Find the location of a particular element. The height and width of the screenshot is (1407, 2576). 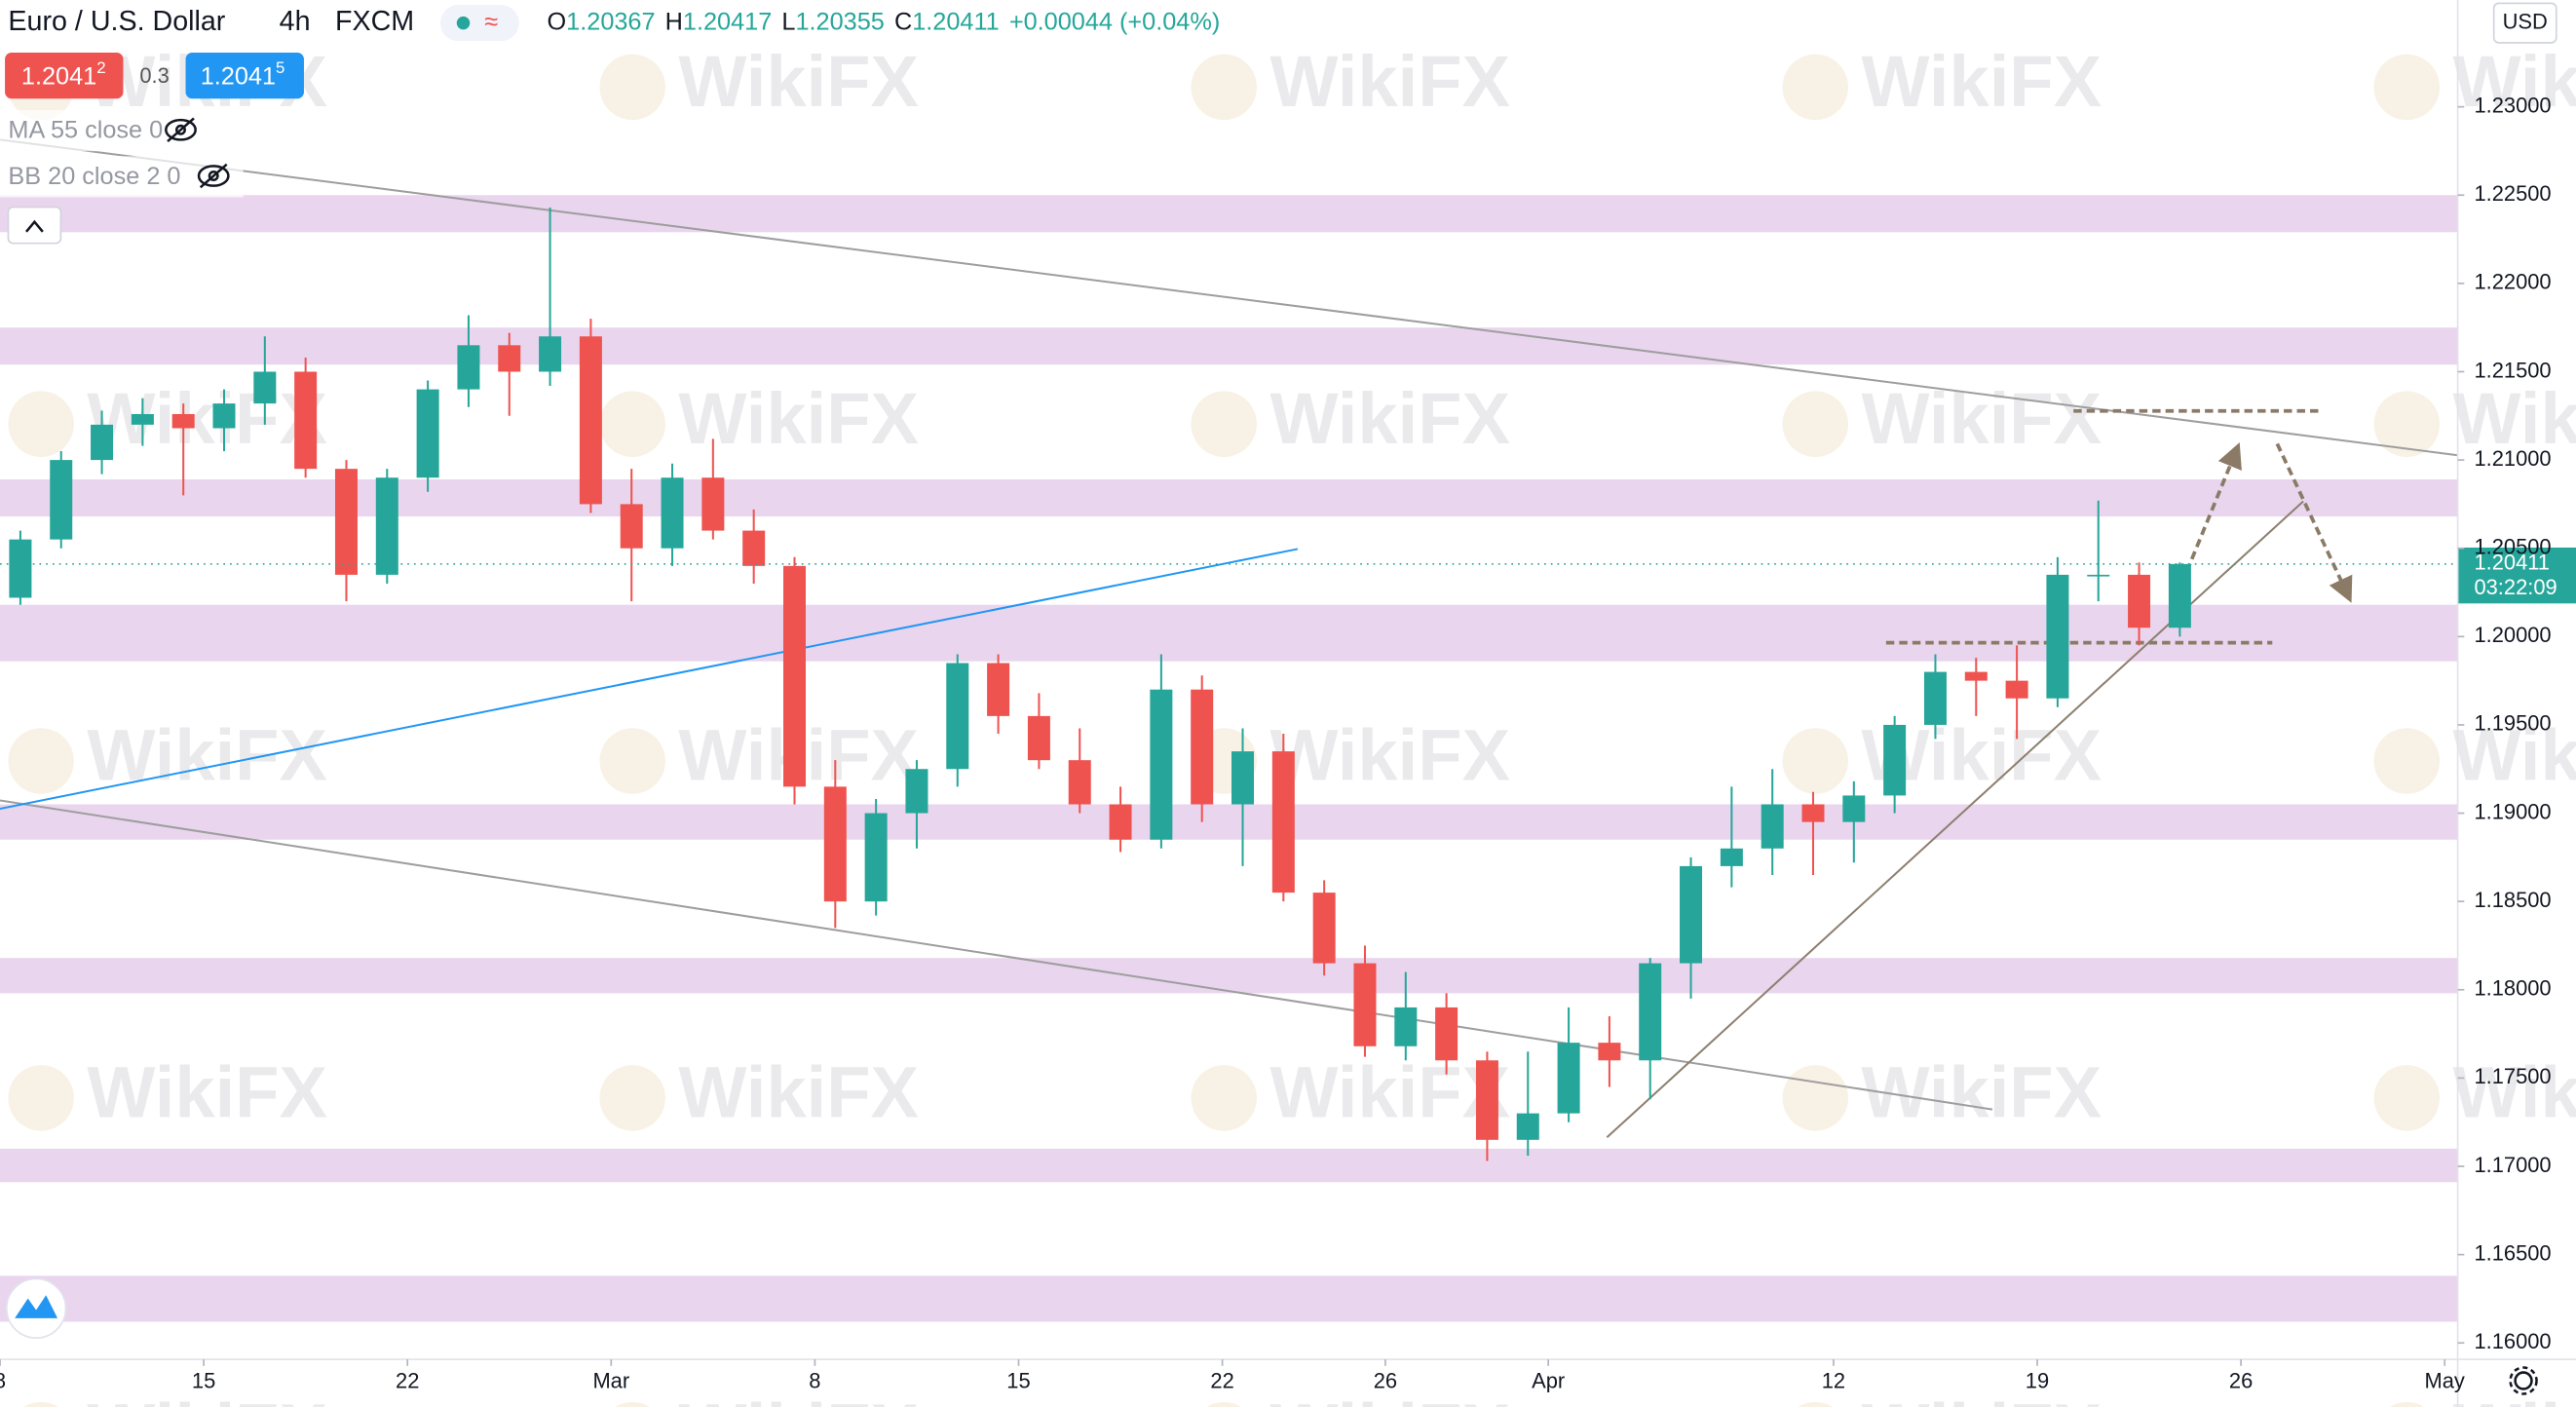

symbol-title: Euro / U.S. Dollar is located at coordinates (116, 21).